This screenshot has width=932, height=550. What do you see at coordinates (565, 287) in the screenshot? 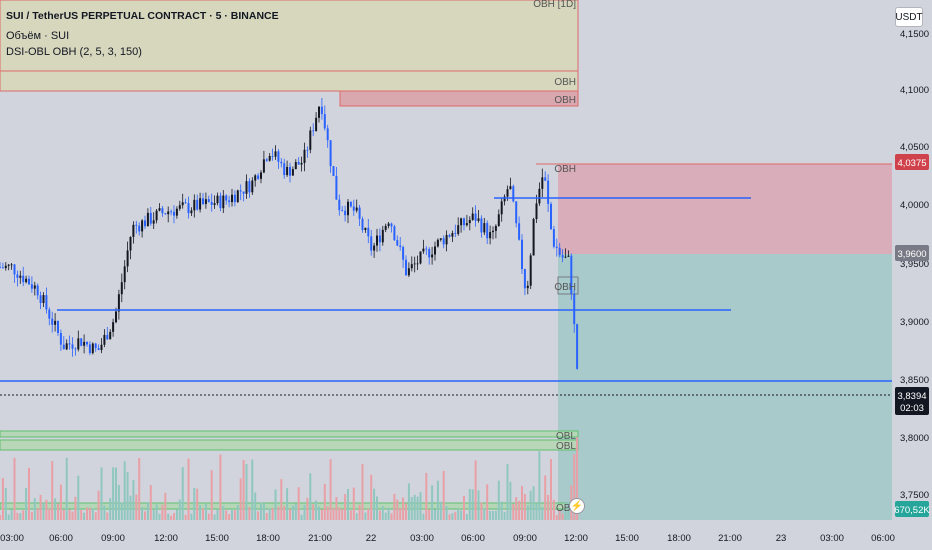
I see `obh-label-4: OBH` at bounding box center [565, 287].